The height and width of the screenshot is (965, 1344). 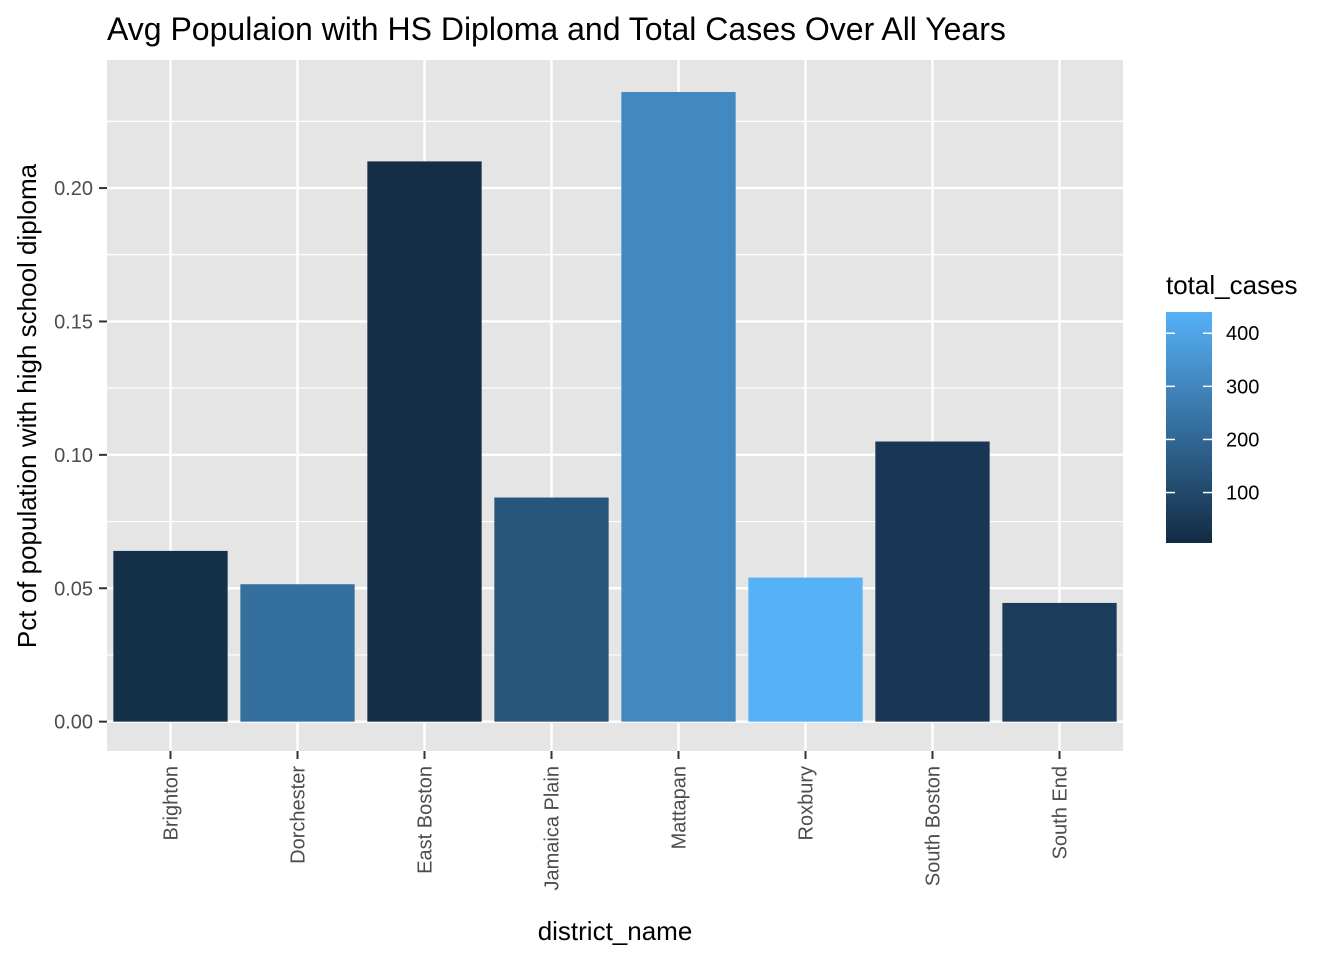 I want to click on y-tick-label: 0.20, so click(x=73, y=189).